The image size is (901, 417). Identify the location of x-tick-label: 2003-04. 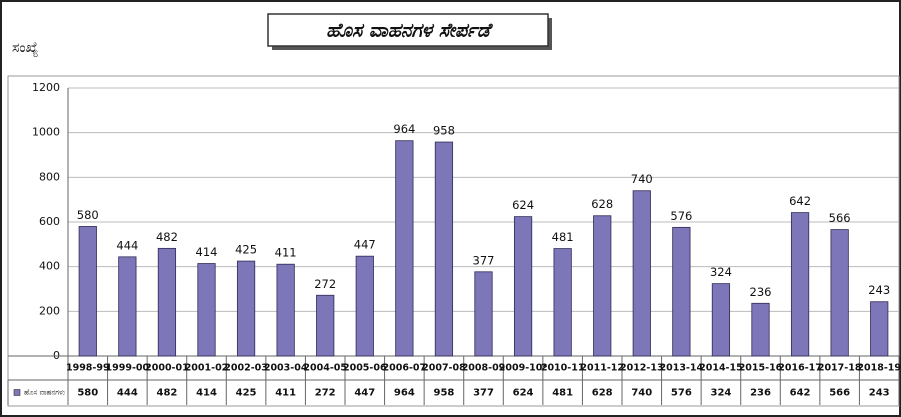
(286, 368).